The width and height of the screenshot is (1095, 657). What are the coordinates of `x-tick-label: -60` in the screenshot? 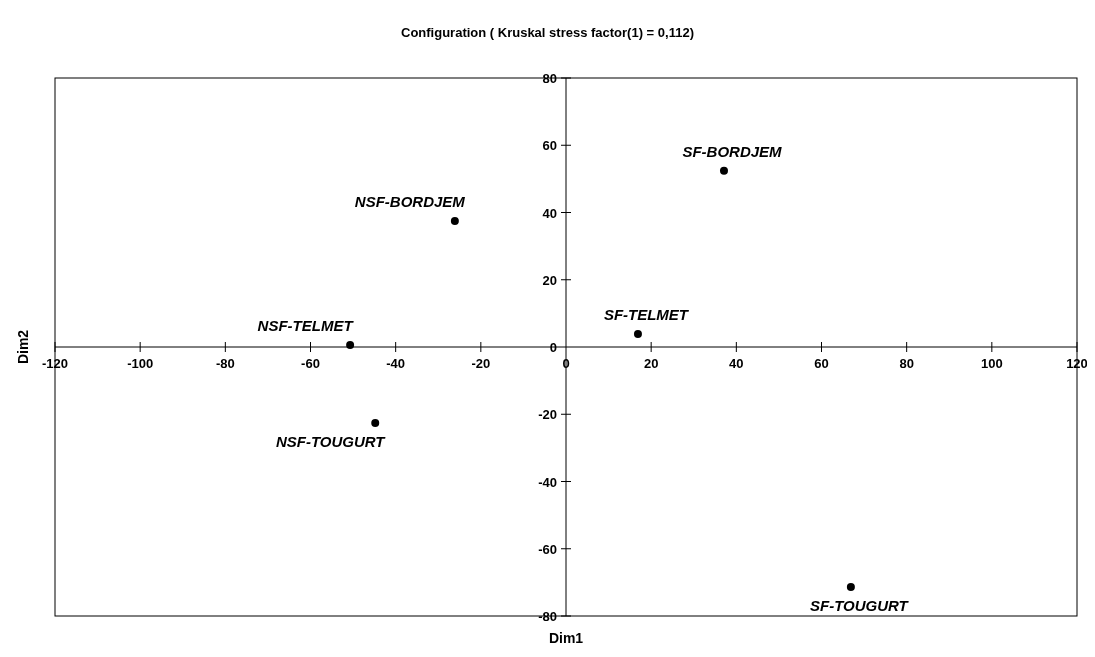 It's located at (310, 363).